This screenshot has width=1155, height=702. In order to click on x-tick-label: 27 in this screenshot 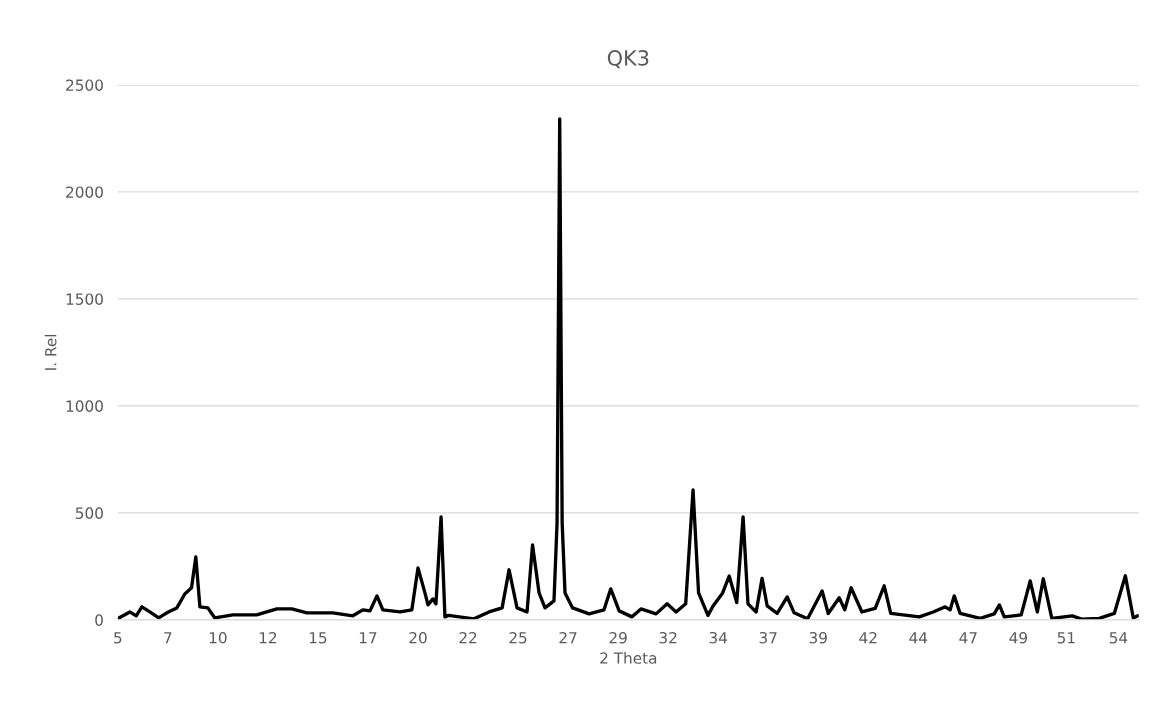, I will do `click(568, 637)`.